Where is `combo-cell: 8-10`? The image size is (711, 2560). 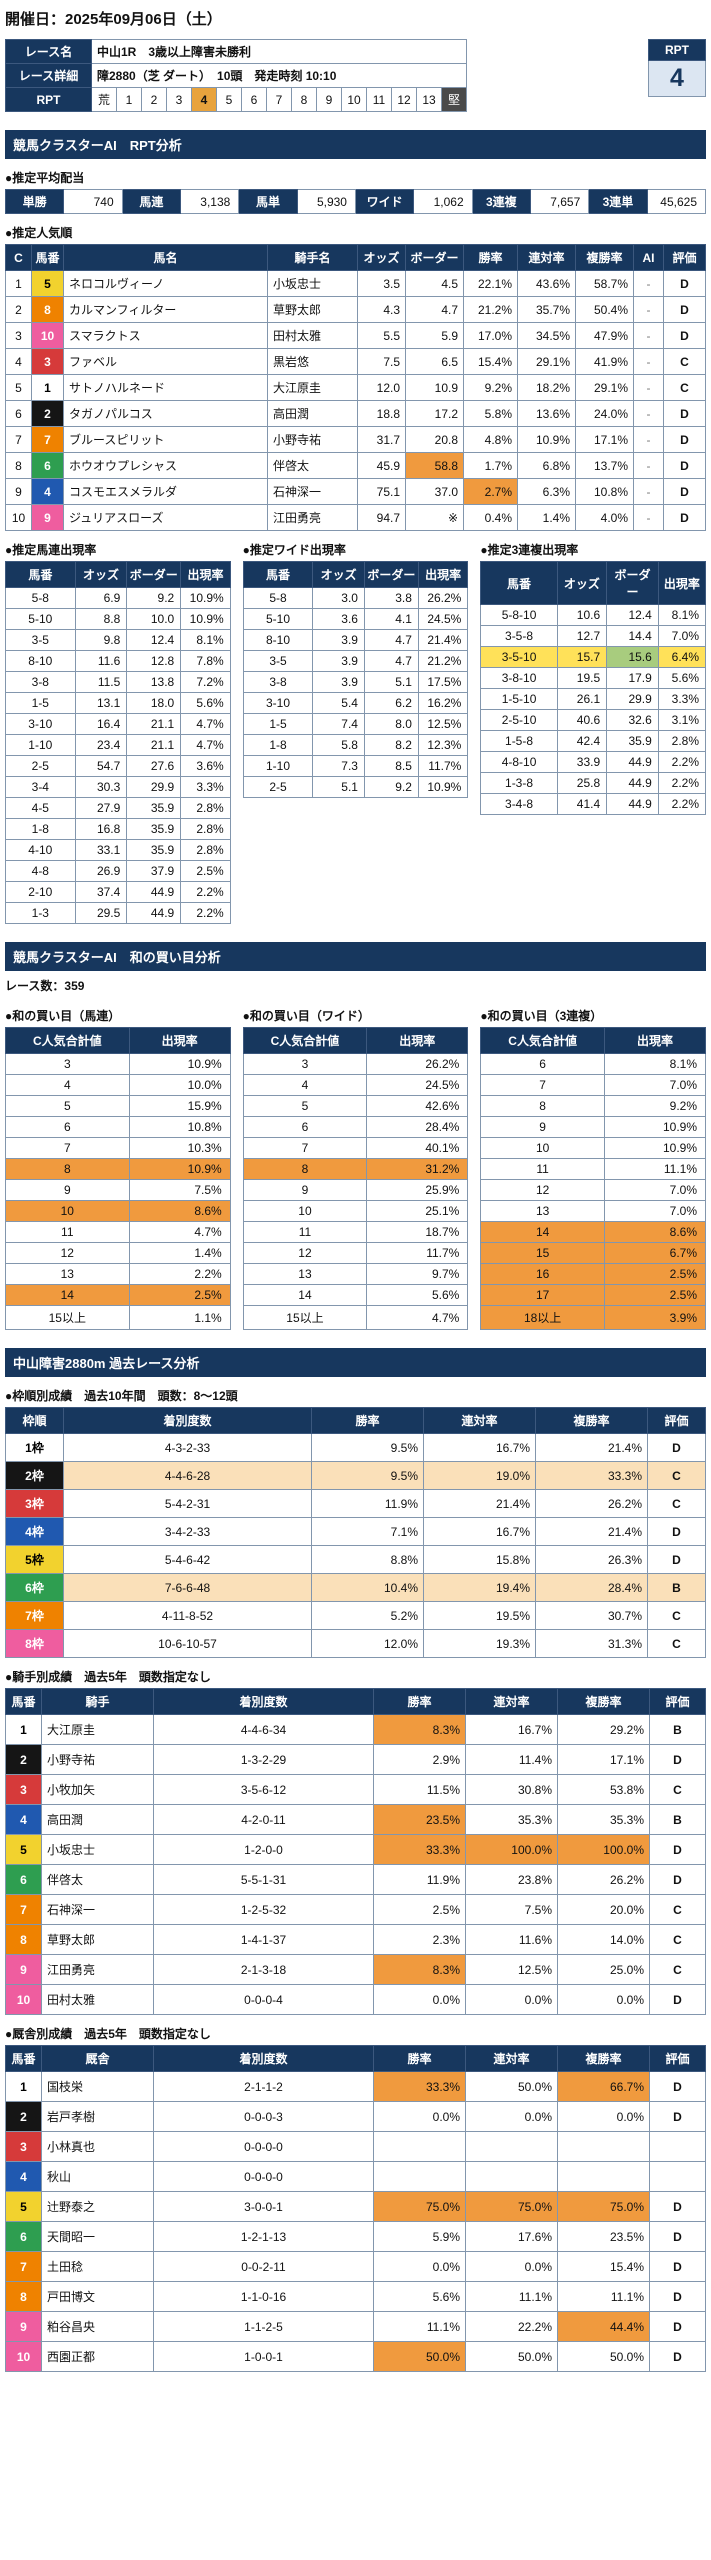
combo-cell: 8-10 is located at coordinates (40, 661).